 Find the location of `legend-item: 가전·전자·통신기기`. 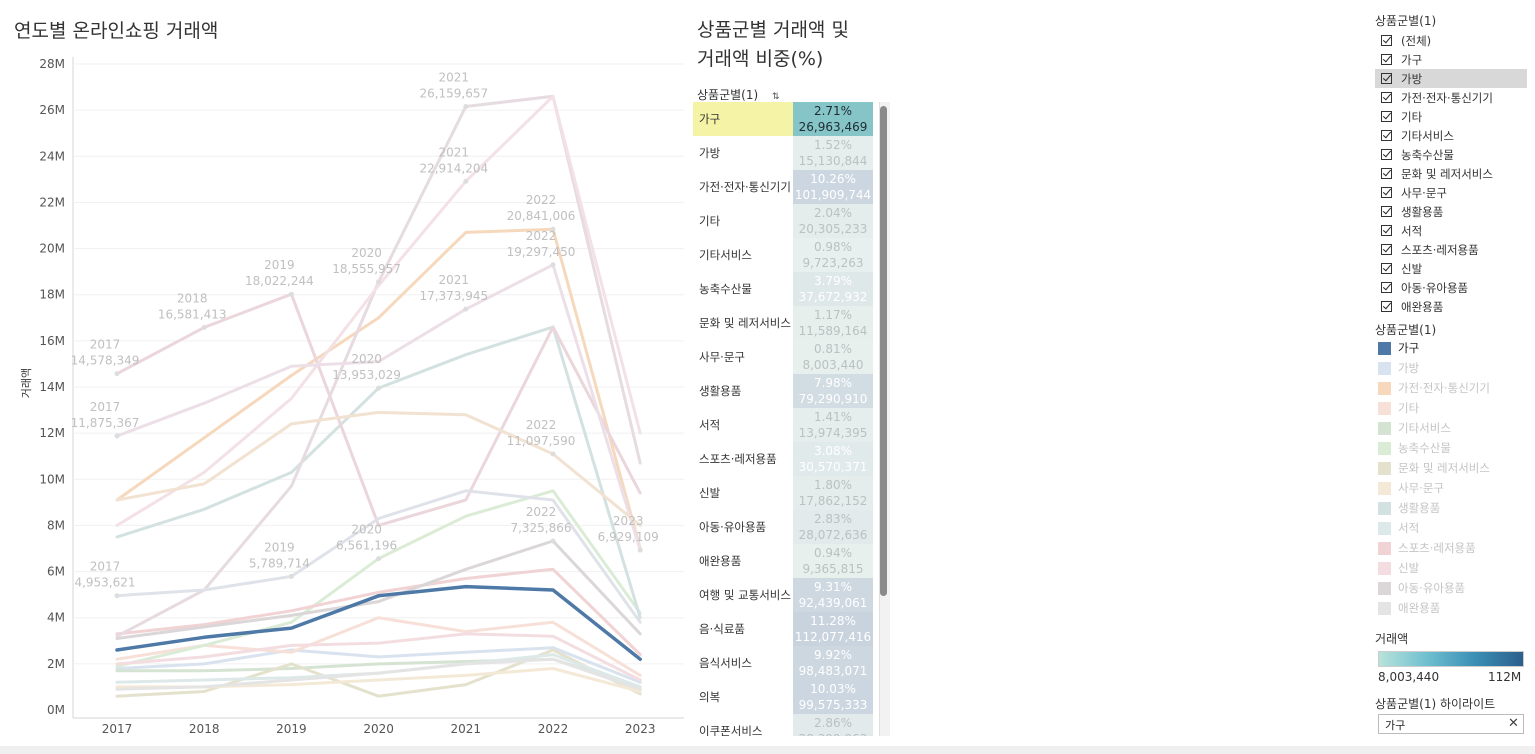

legend-item: 가전·전자·통신기기 is located at coordinates (1432, 388).